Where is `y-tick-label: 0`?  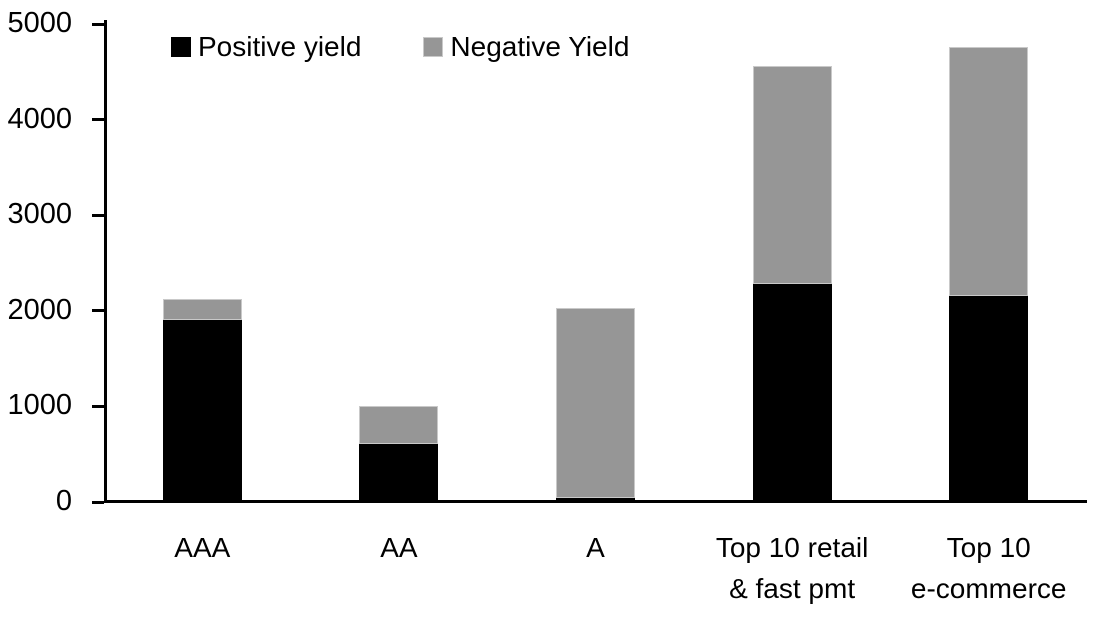 y-tick-label: 0 is located at coordinates (63, 500).